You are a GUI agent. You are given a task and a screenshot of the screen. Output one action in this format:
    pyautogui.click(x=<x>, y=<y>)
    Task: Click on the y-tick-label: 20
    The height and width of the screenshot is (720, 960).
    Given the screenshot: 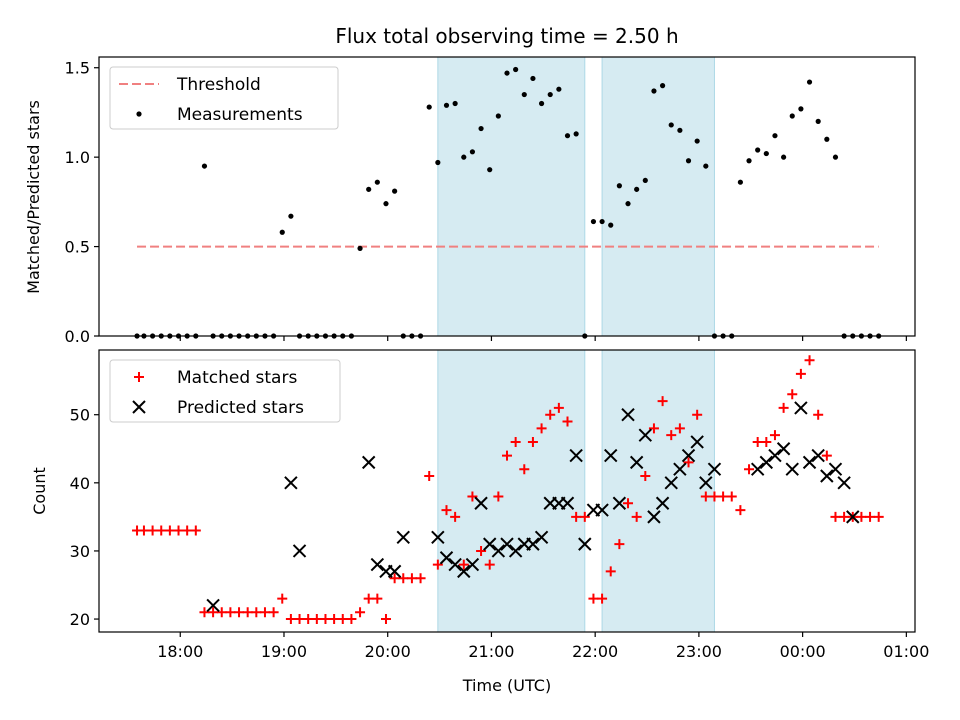 What is the action you would take?
    pyautogui.click(x=80, y=619)
    